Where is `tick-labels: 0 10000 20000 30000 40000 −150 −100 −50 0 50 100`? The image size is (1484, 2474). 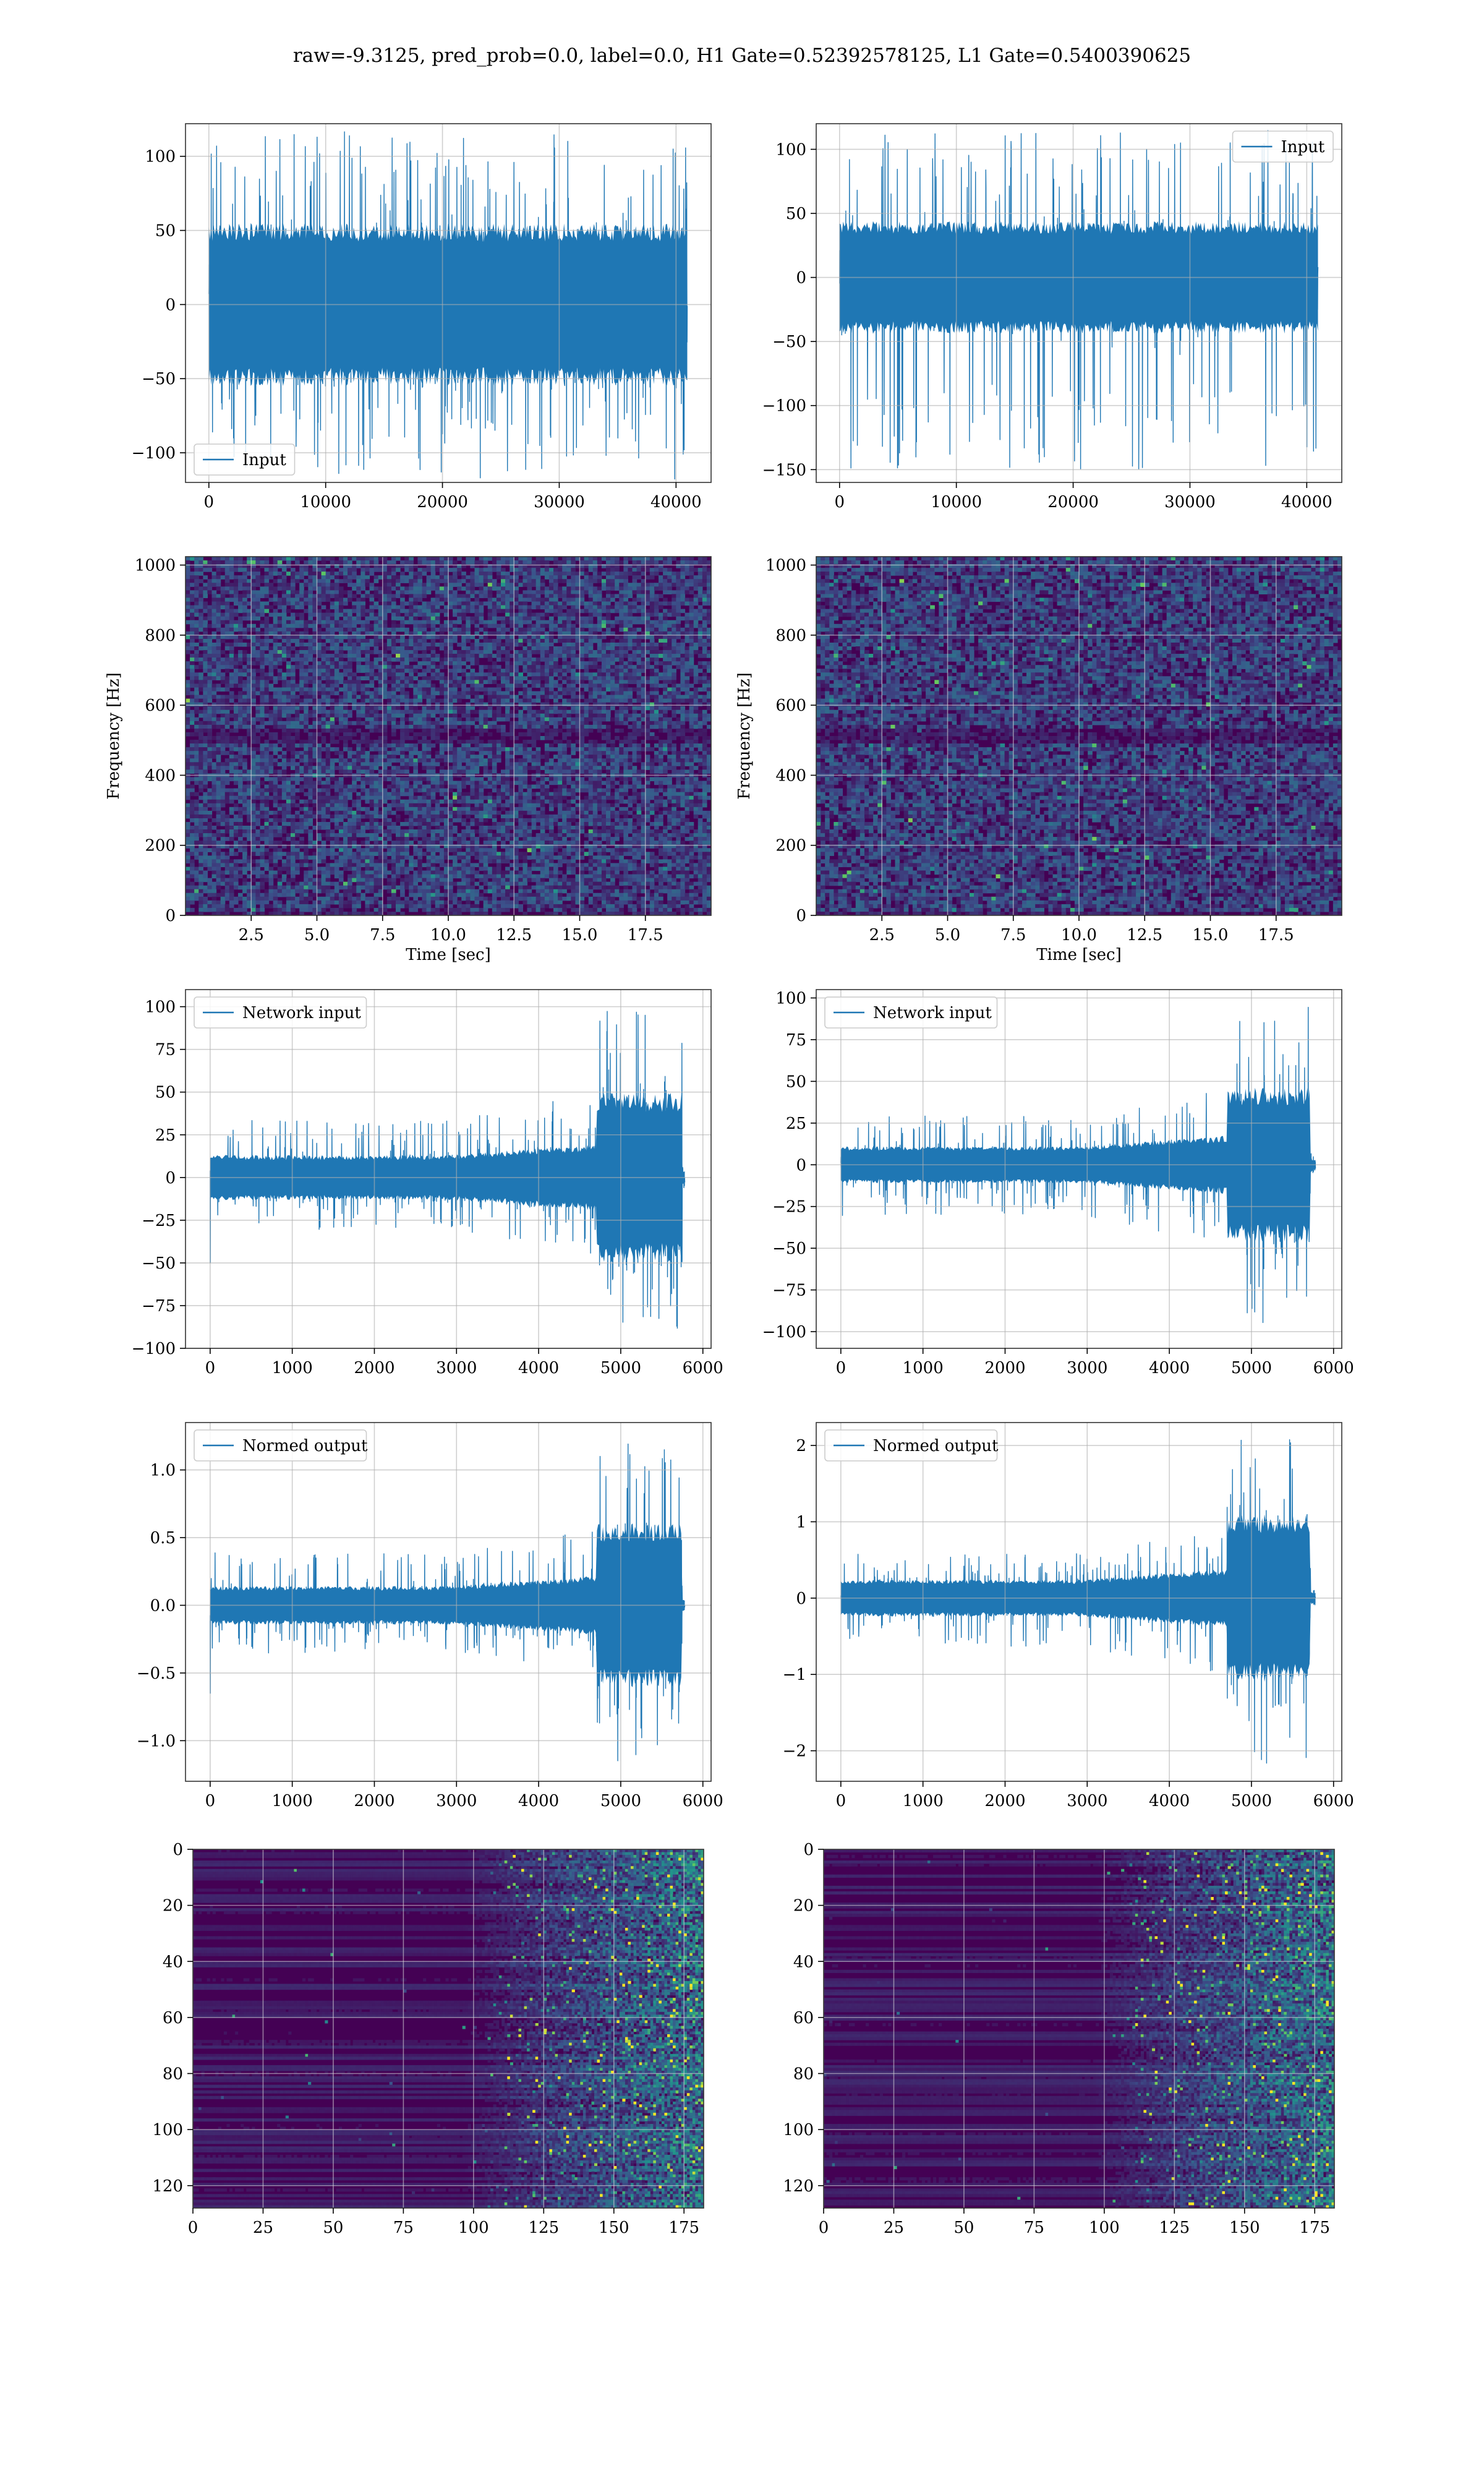
tick-labels: 0 10000 20000 30000 40000 −150 −100 −50 0 50 100 is located at coordinates (1047, 325).